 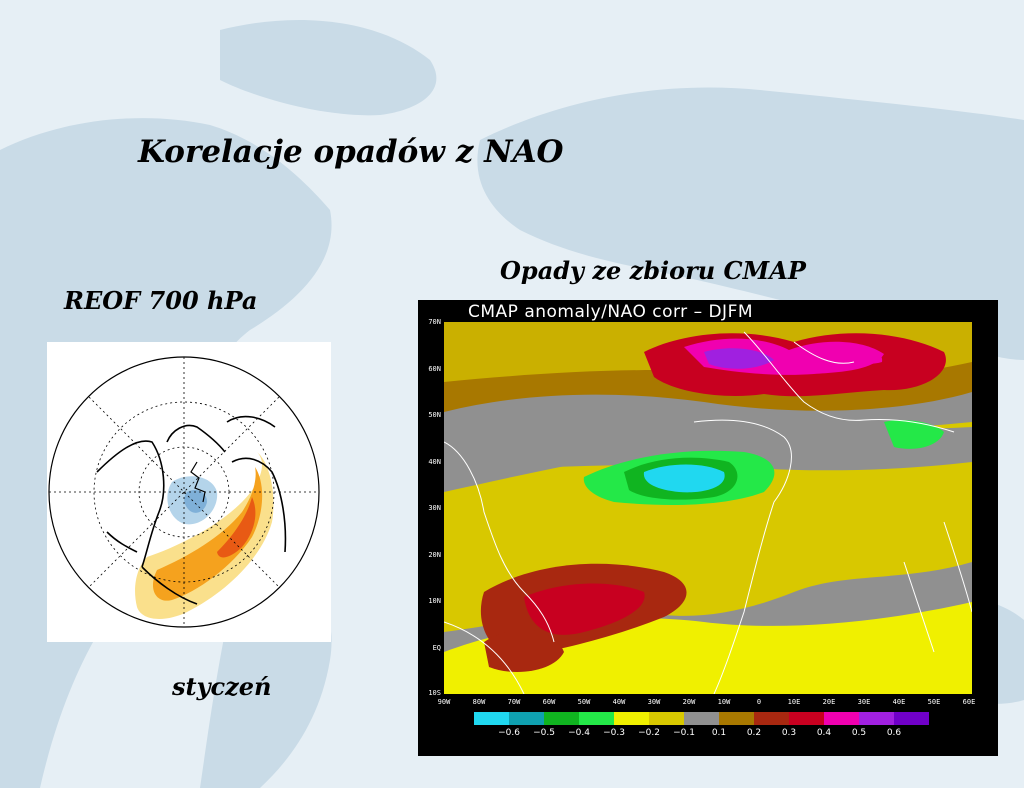 I want to click on colorbar-label: 0.6, so click(x=894, y=733).